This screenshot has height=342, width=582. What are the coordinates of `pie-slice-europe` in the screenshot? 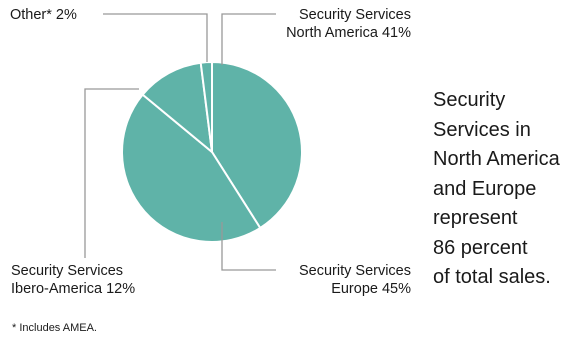 It's located at (191, 168).